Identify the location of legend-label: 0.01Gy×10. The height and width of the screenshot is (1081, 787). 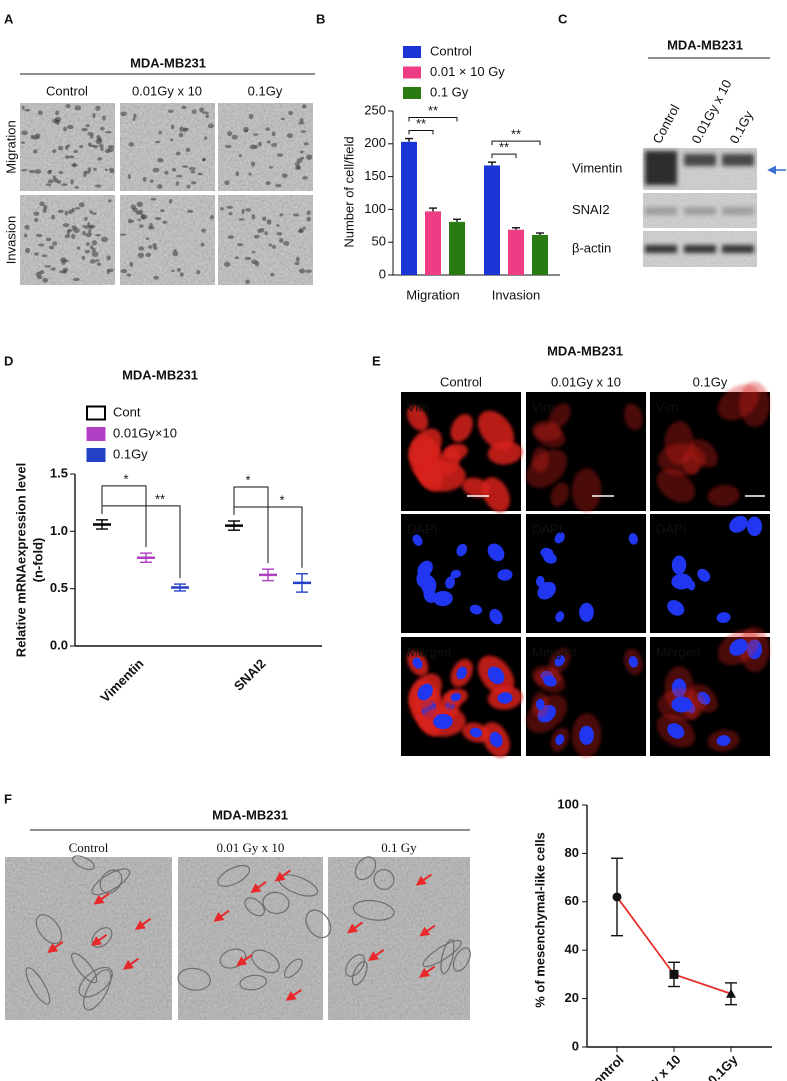
(145, 432).